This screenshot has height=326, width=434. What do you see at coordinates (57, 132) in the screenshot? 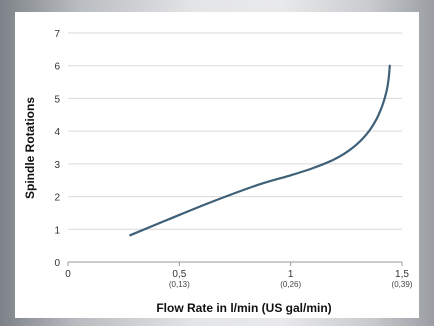
I see `y-tick-label: 4` at bounding box center [57, 132].